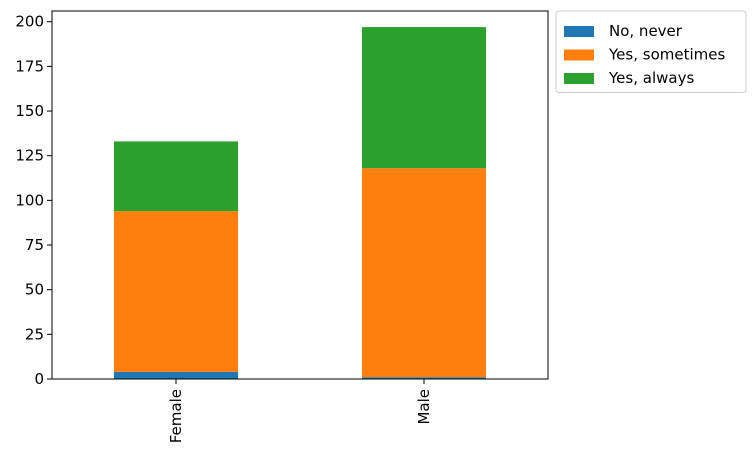 The width and height of the screenshot is (755, 457). What do you see at coordinates (646, 31) in the screenshot?
I see `legend-label-no-never: No, never` at bounding box center [646, 31].